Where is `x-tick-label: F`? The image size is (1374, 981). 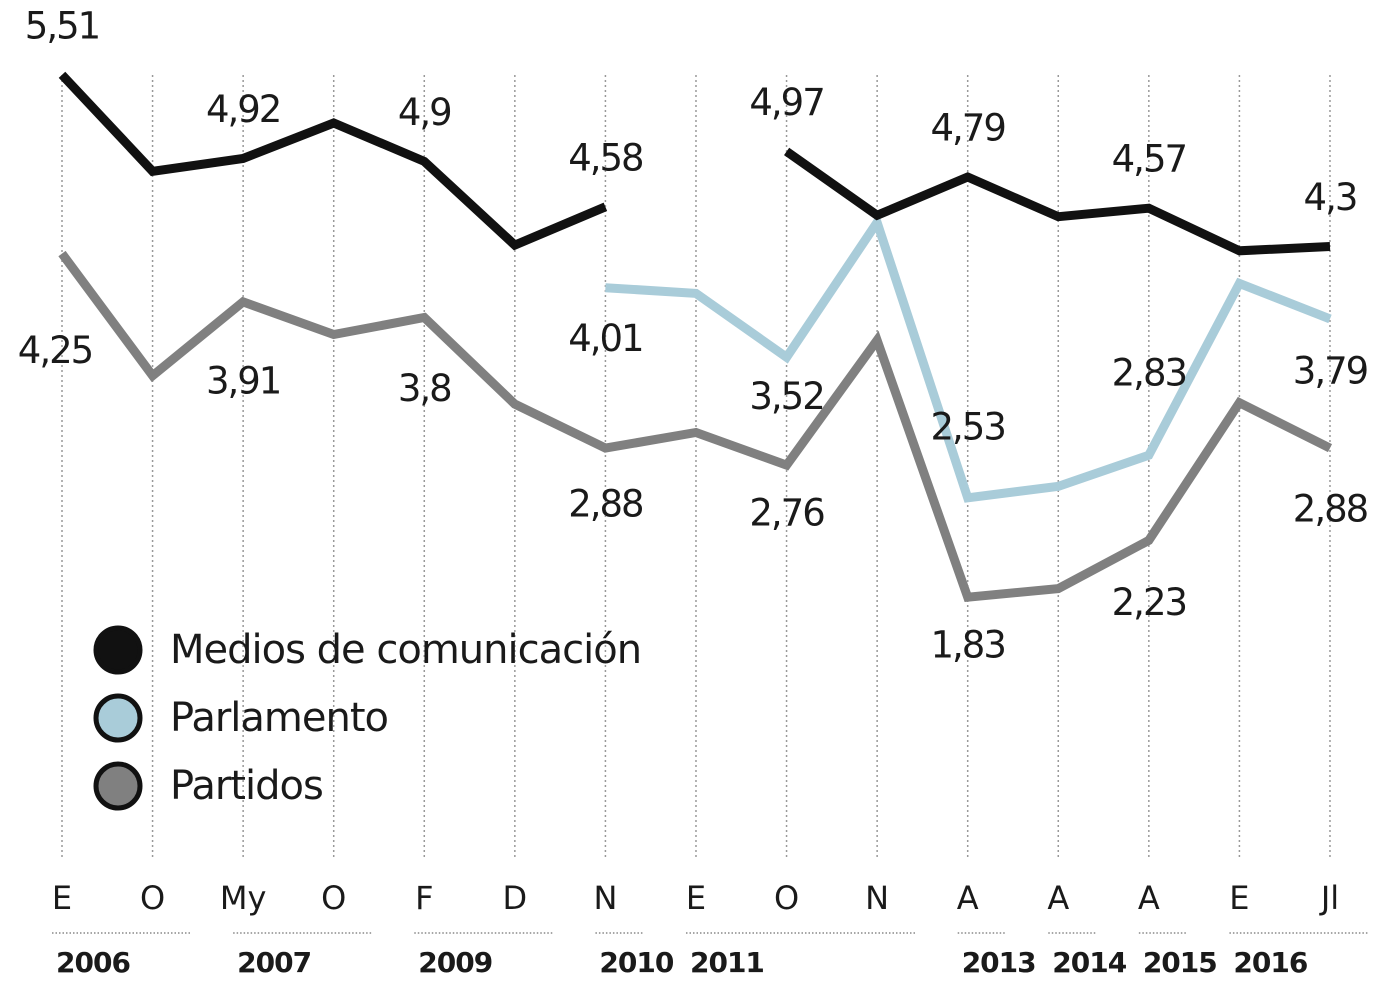 x-tick-label: F is located at coordinates (424, 898).